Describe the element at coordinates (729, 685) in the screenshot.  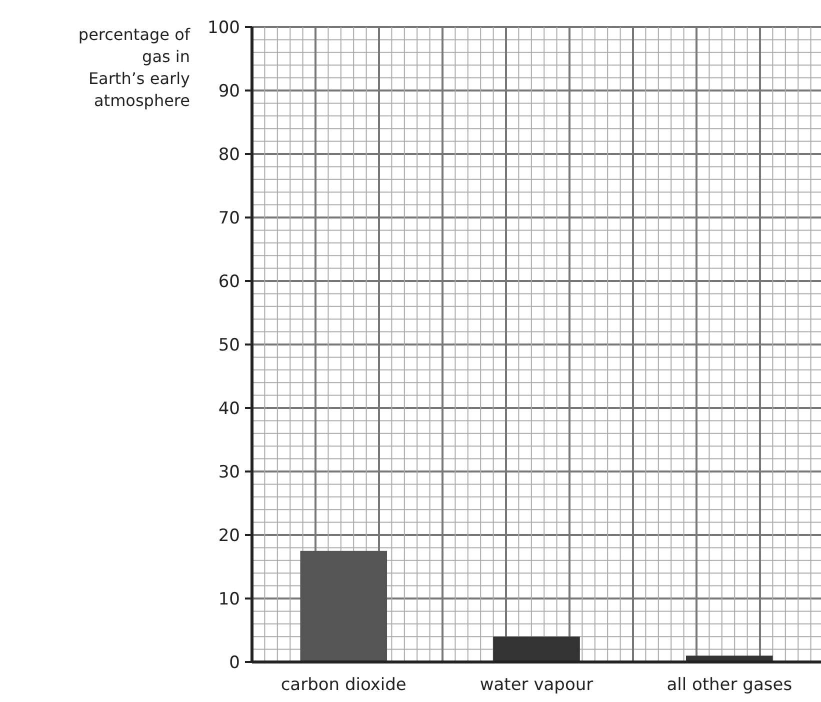
I see `x-tick-label: all other gases` at that location.